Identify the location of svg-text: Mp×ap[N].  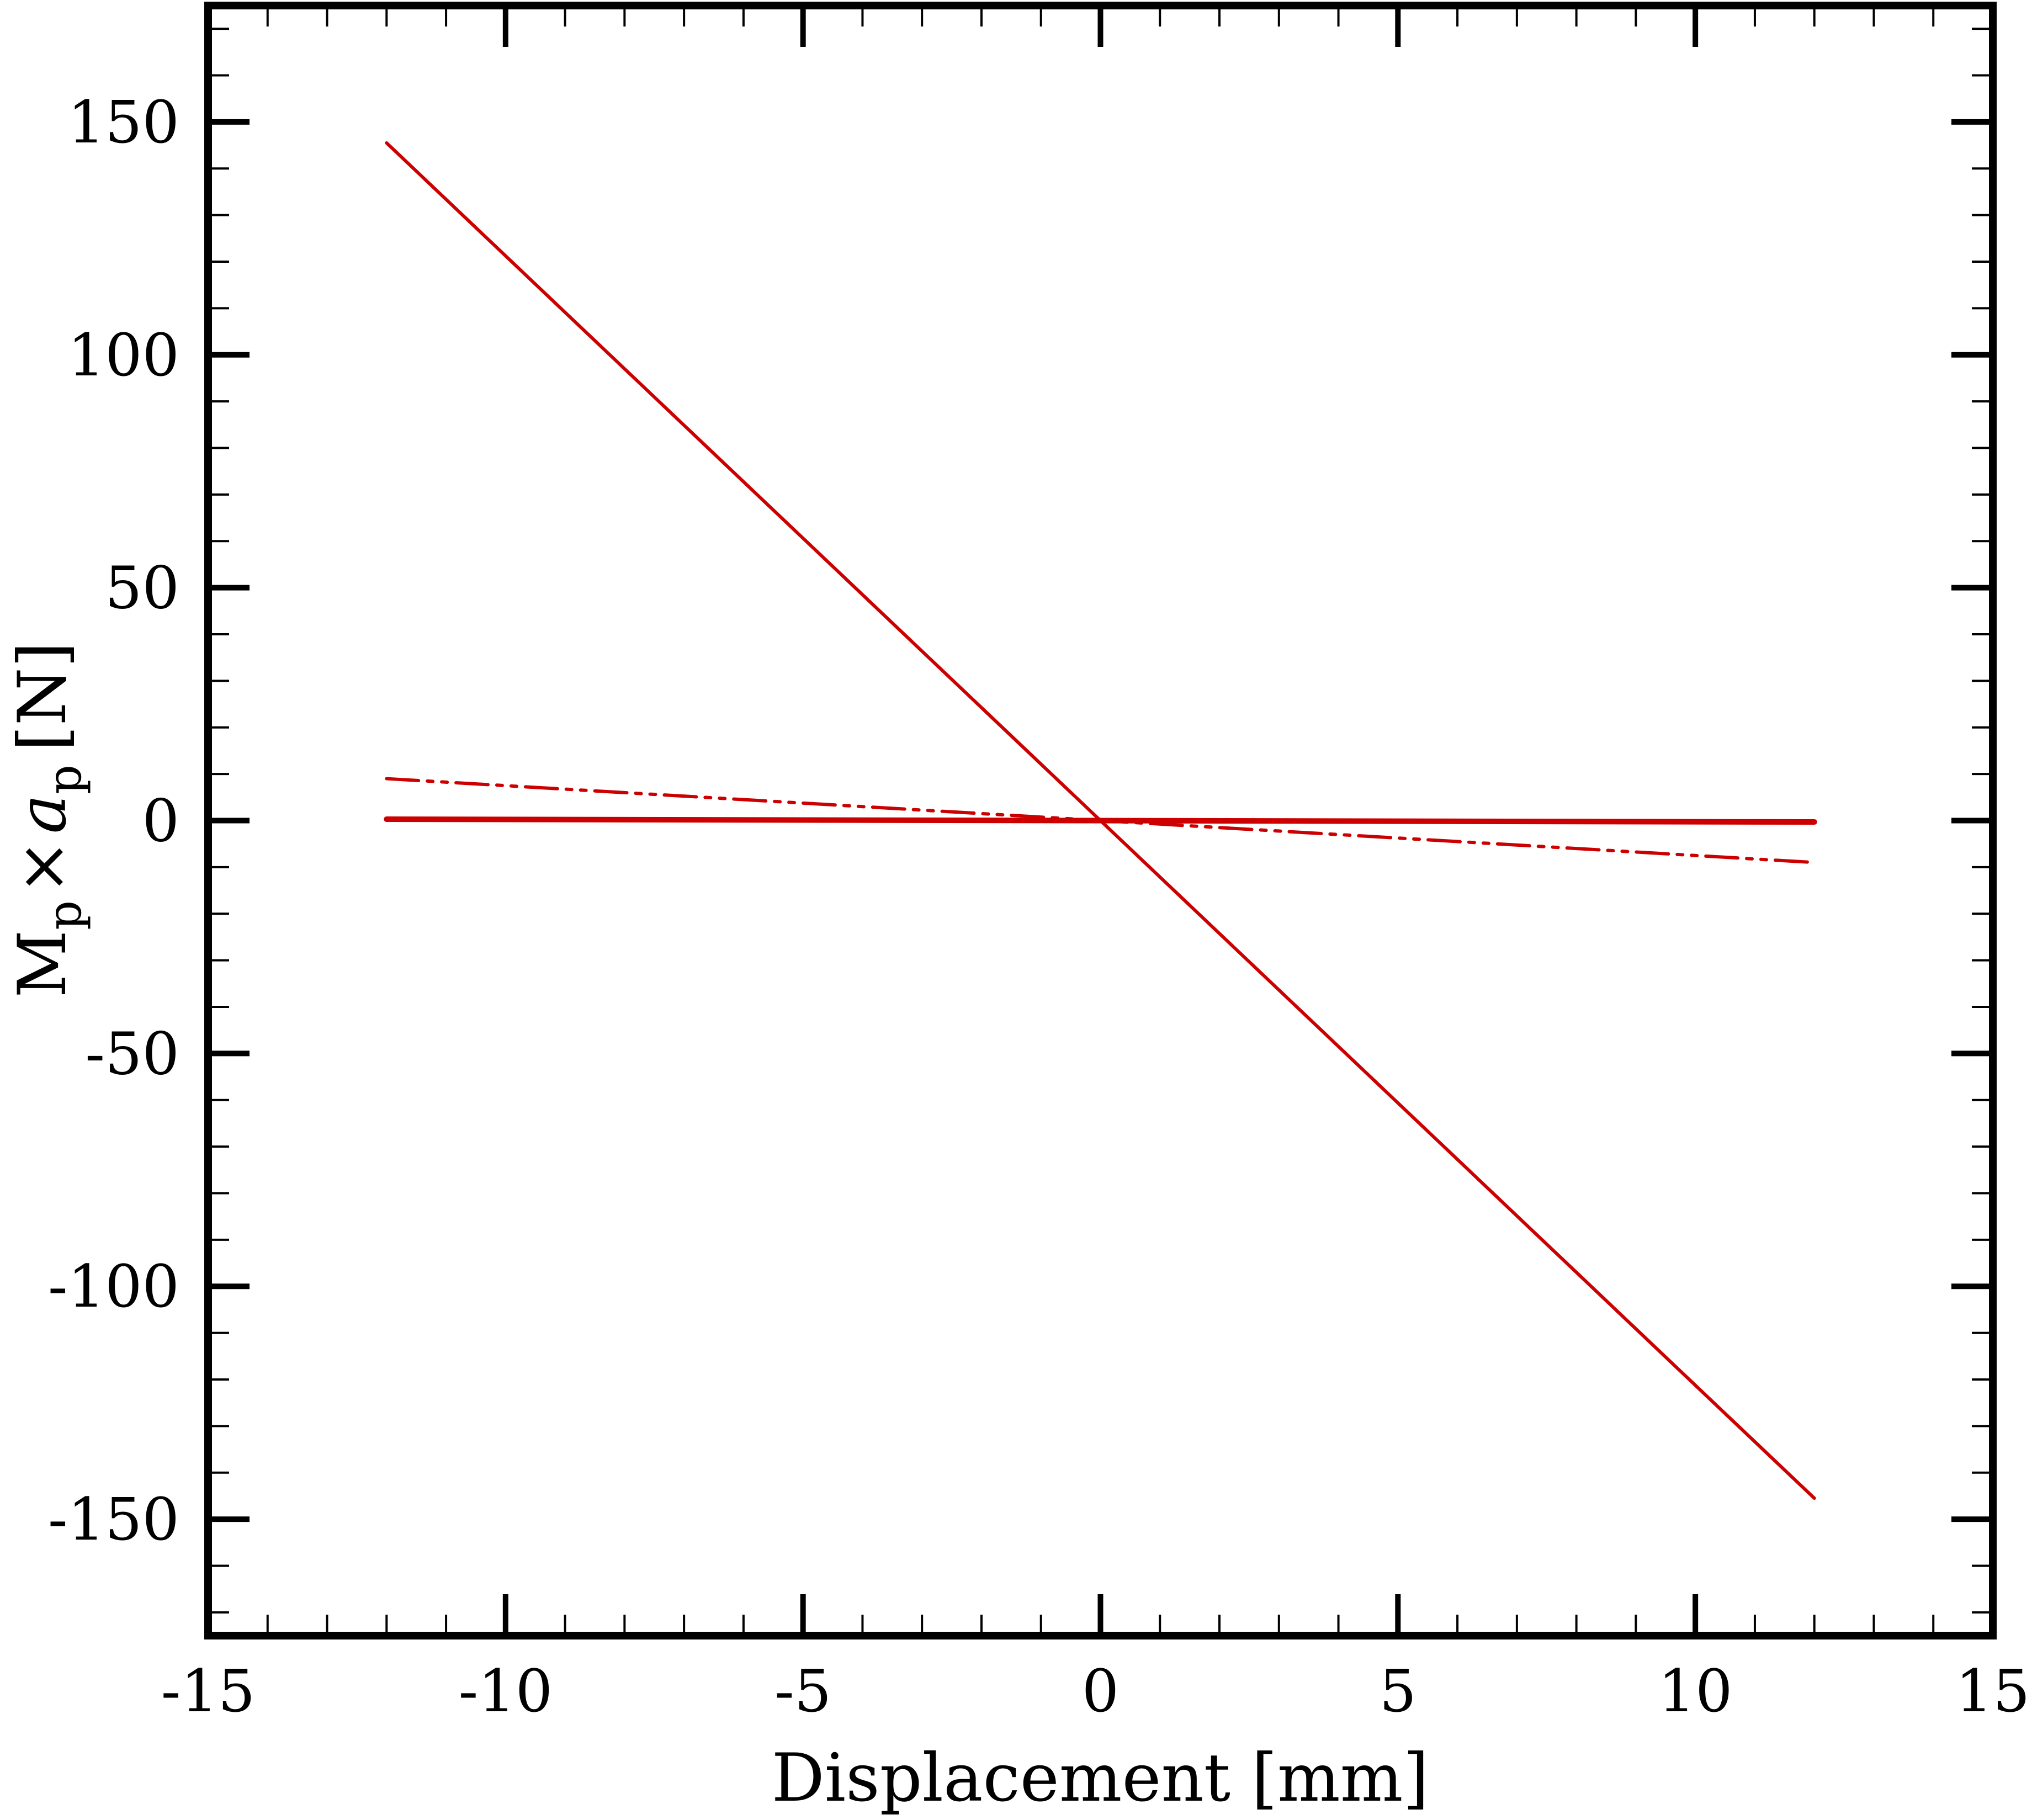
(48, 819).